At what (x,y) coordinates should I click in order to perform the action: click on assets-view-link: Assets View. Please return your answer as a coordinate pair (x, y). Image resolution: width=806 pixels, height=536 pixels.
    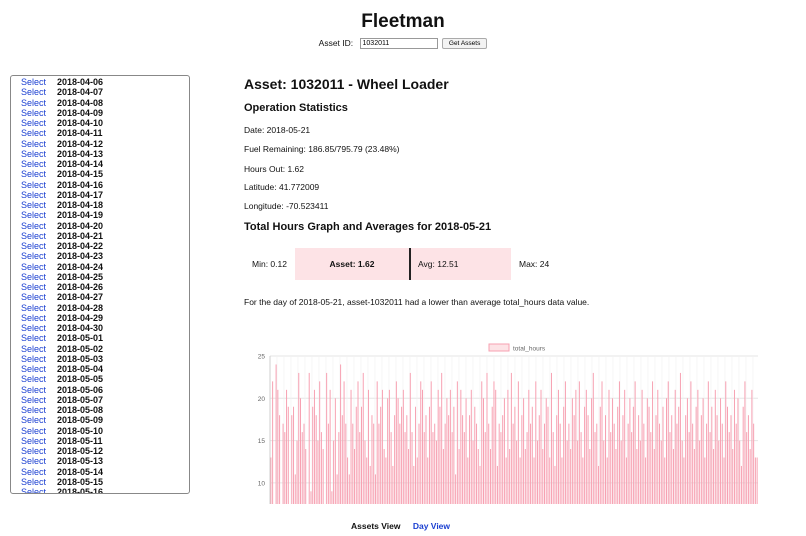
    Looking at the image, I should click on (376, 526).